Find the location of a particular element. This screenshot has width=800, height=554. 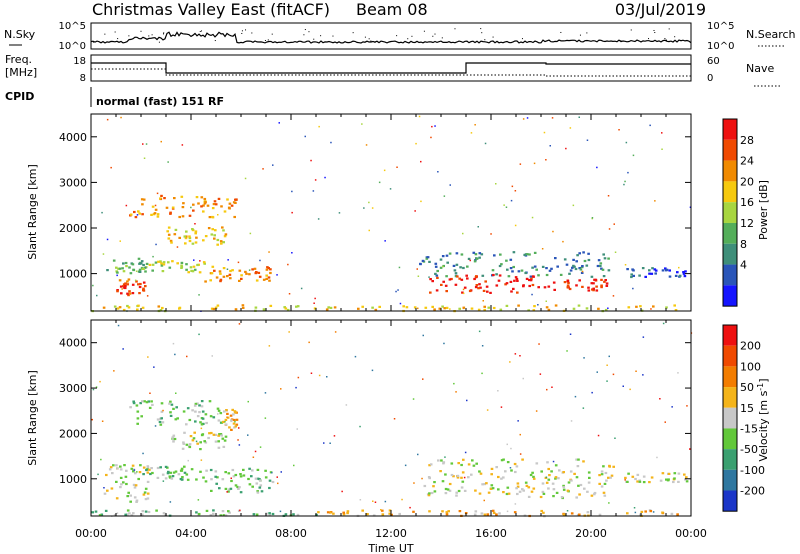

colorbar-segment is located at coordinates (730, 212).